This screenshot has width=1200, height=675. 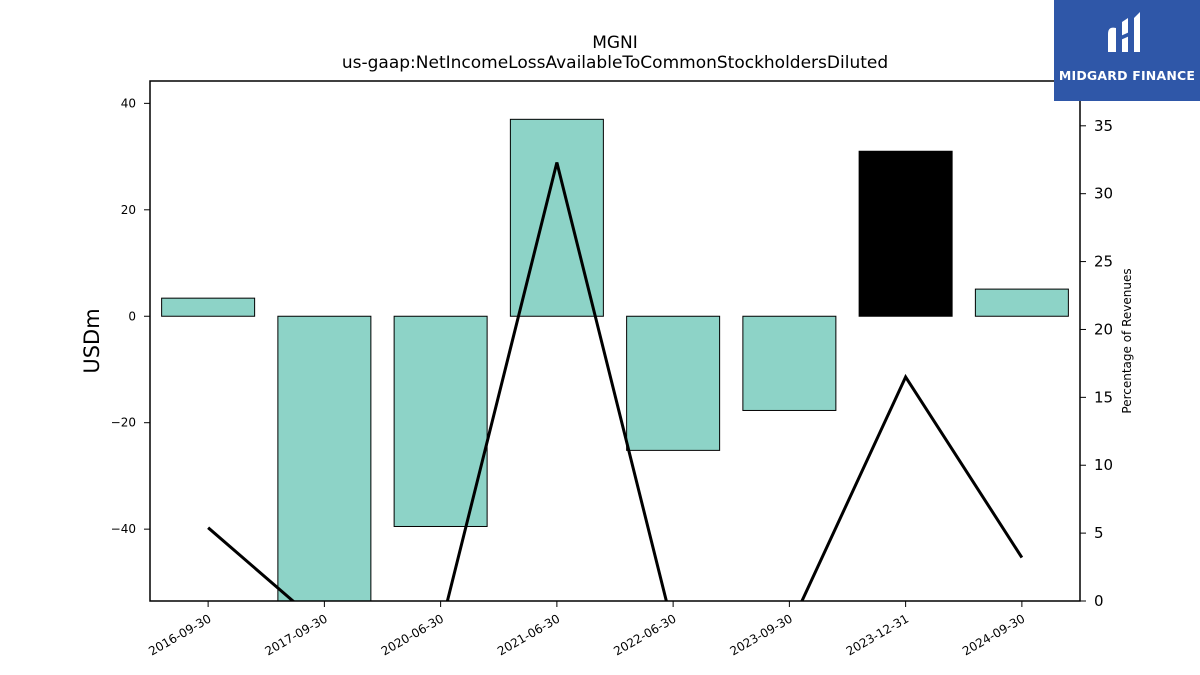 What do you see at coordinates (179, 634) in the screenshot?
I see `x-tick-label: 2016-09-30` at bounding box center [179, 634].